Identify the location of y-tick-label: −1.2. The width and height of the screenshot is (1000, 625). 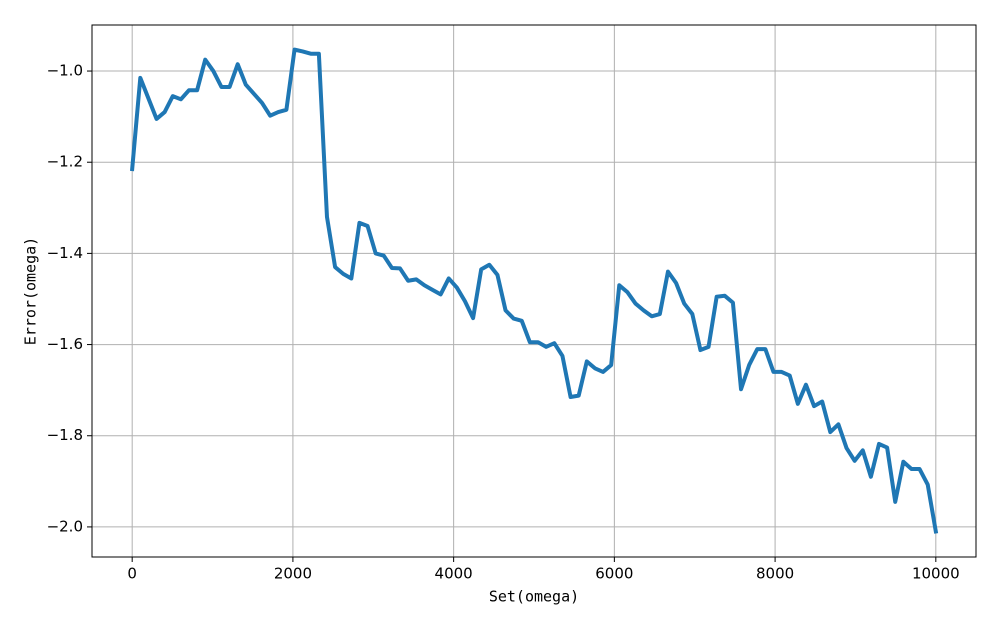
(65, 162).